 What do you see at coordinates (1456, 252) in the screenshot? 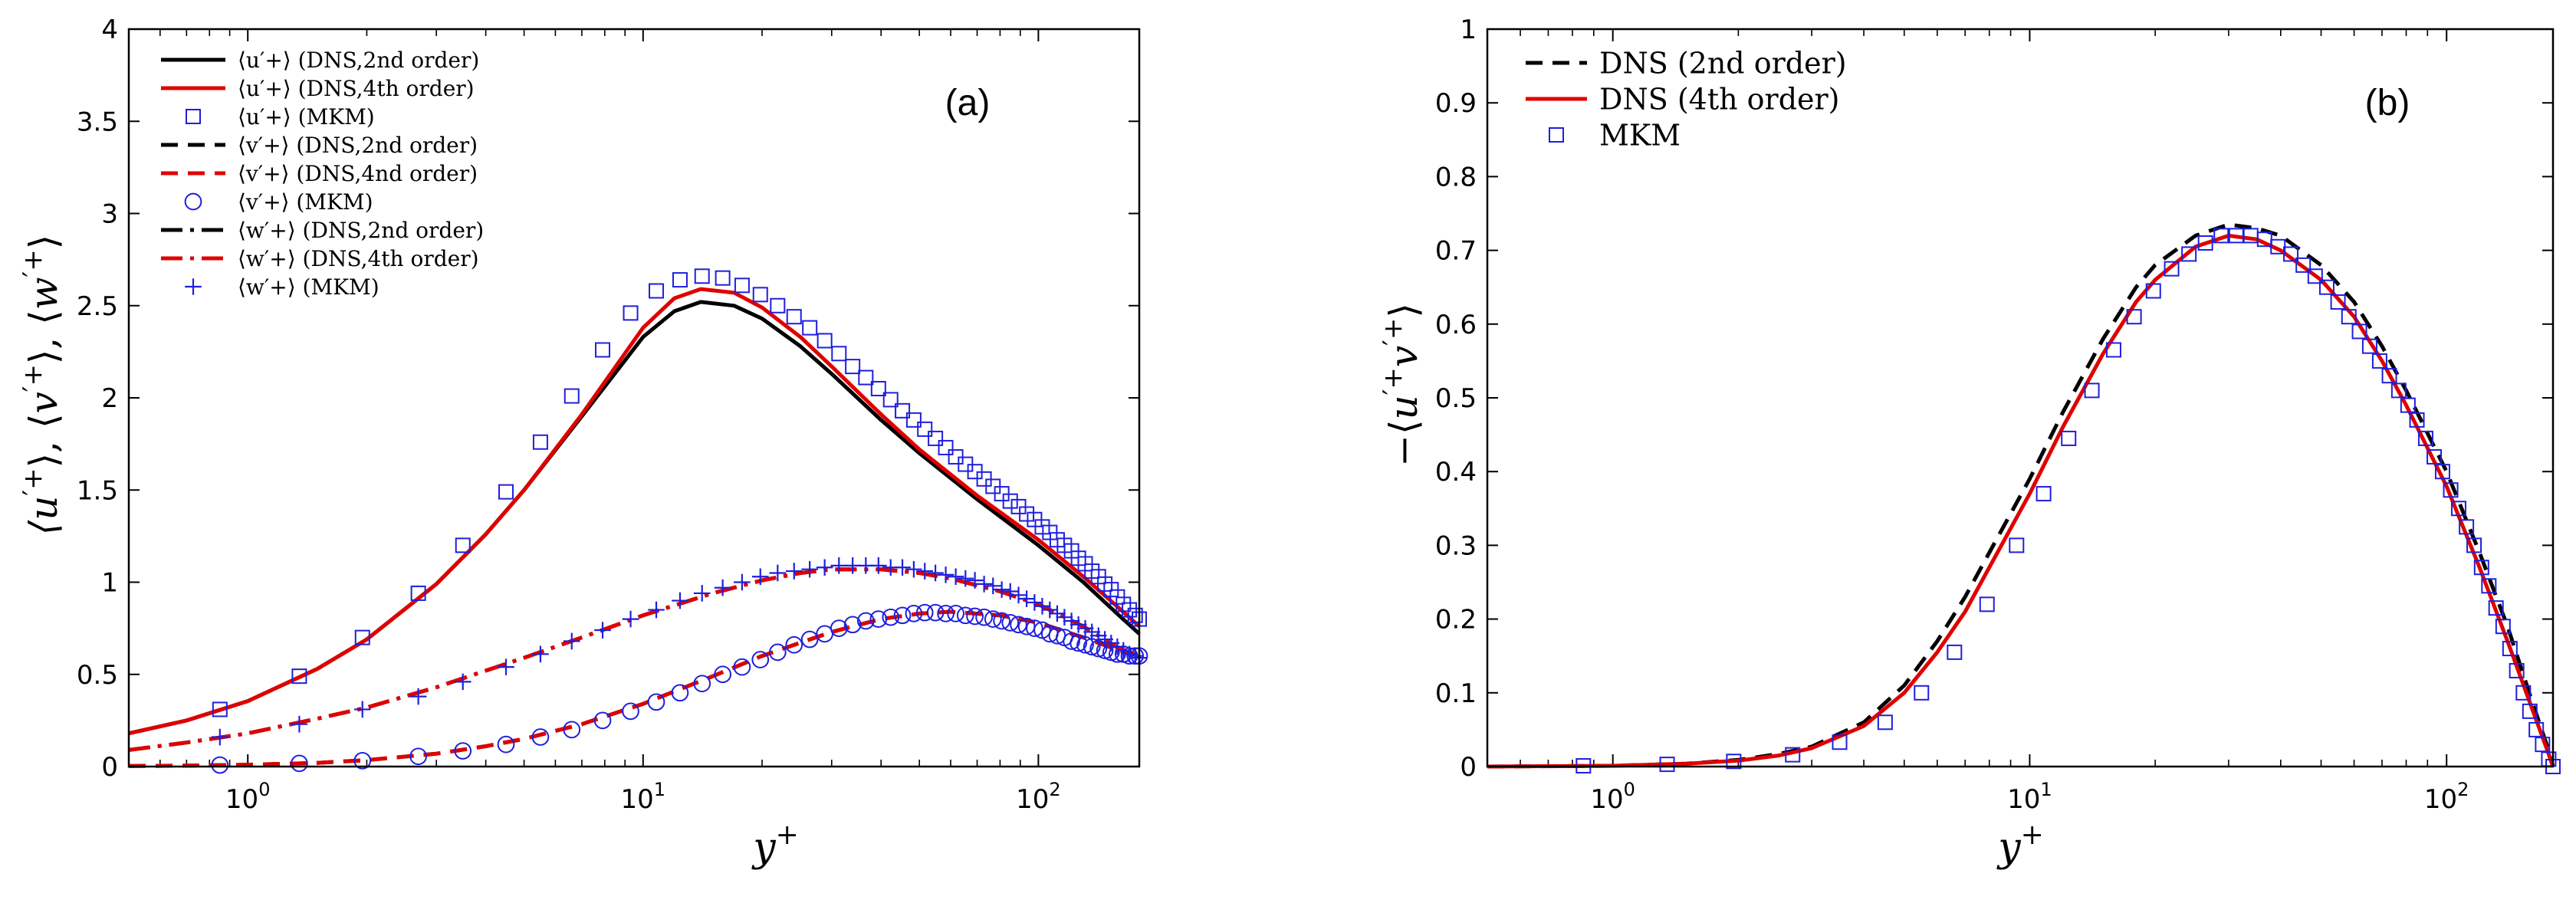
I see `y-tick-label: 0.7` at bounding box center [1456, 252].